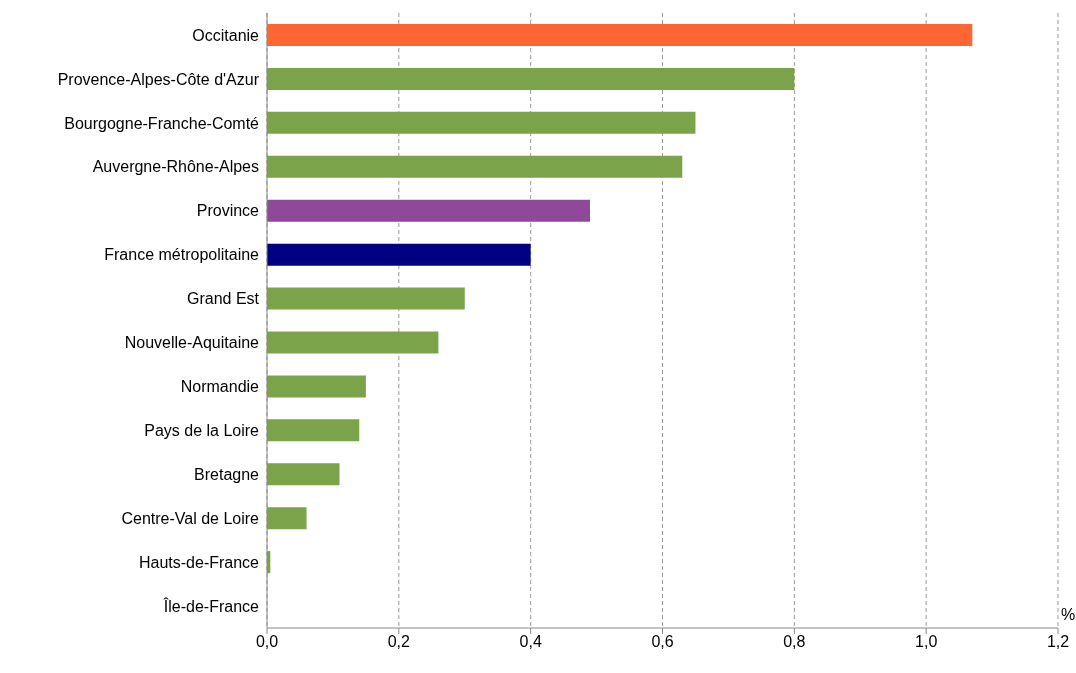  I want to click on y-tick-label: Occitanie, so click(226, 35).